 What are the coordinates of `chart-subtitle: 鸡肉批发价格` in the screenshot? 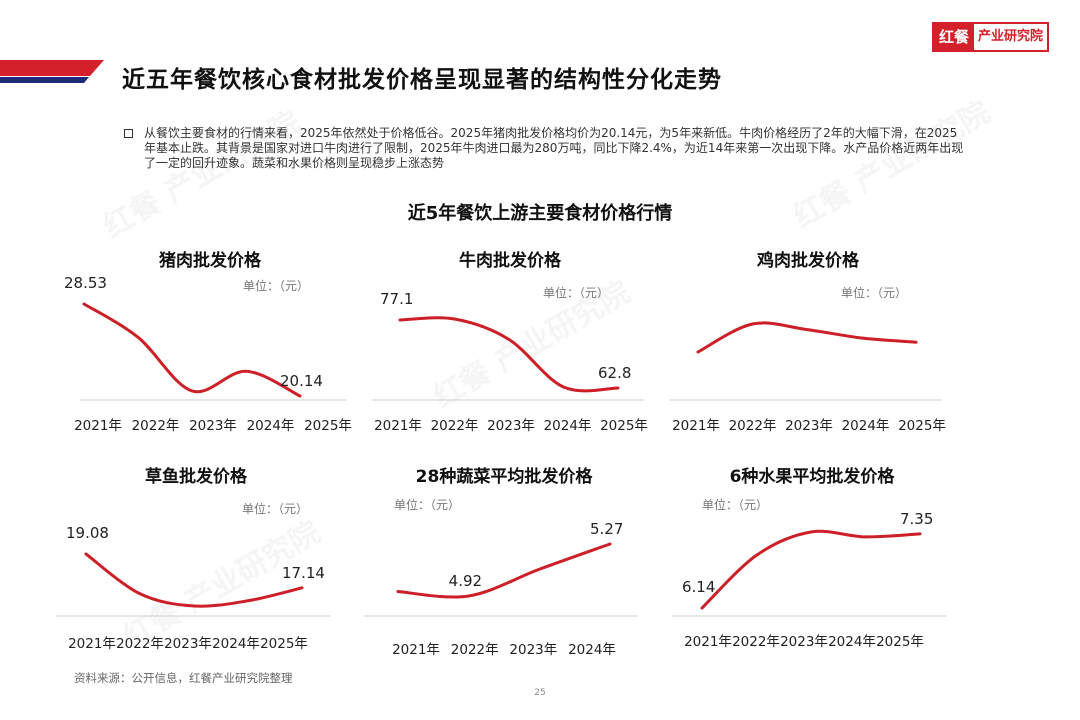 It's located at (808, 261).